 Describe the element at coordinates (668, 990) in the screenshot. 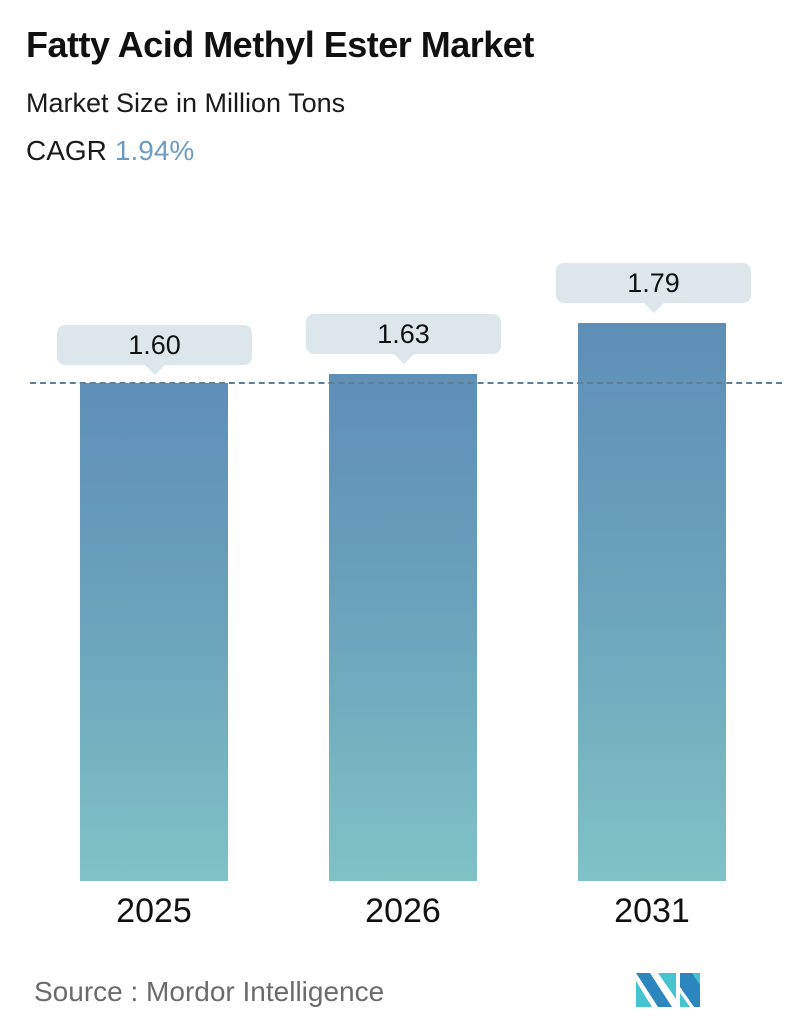

I see `mordor-intelligence-logo-icon` at that location.